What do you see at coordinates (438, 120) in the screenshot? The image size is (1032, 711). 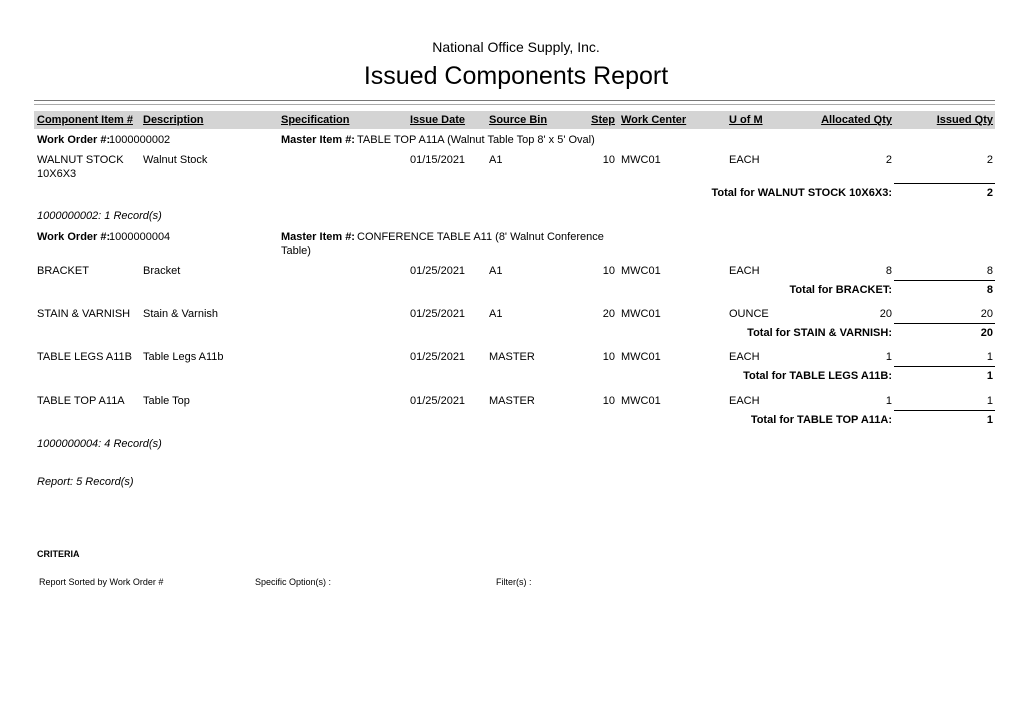 I see `column-header-issue-date: Issue Date` at bounding box center [438, 120].